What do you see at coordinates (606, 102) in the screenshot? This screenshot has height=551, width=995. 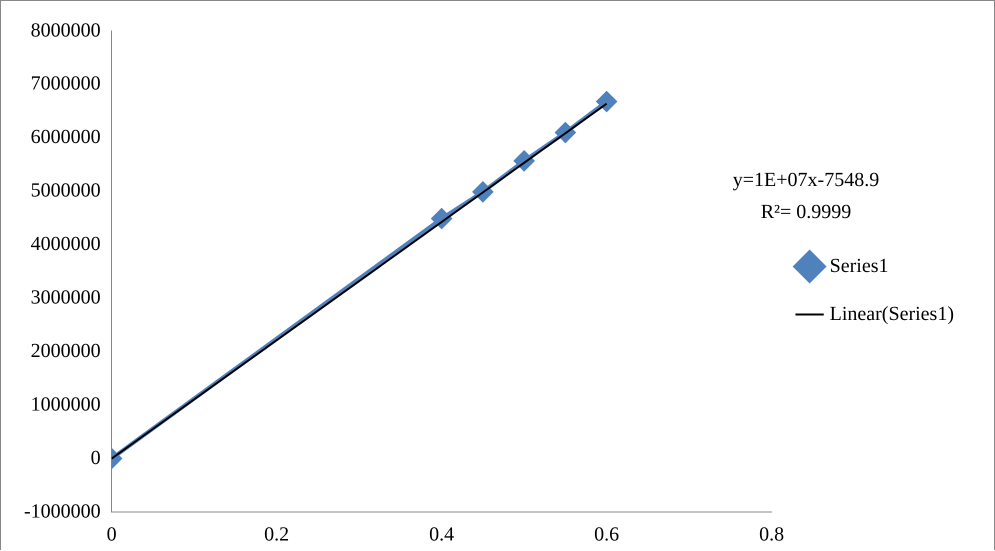 I see `point` at bounding box center [606, 102].